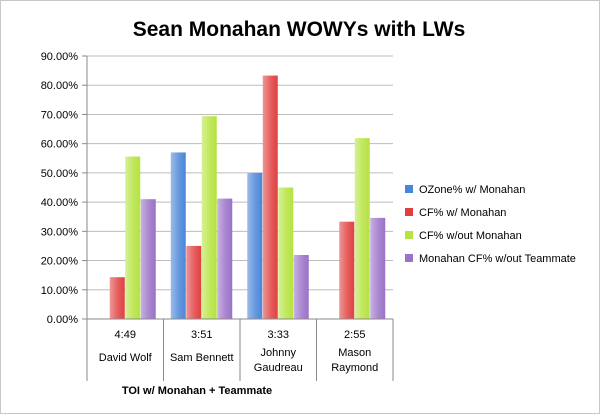 This screenshot has height=414, width=600. Describe the element at coordinates (60, 86) in the screenshot. I see `y-tick-label: 80.00%` at that location.